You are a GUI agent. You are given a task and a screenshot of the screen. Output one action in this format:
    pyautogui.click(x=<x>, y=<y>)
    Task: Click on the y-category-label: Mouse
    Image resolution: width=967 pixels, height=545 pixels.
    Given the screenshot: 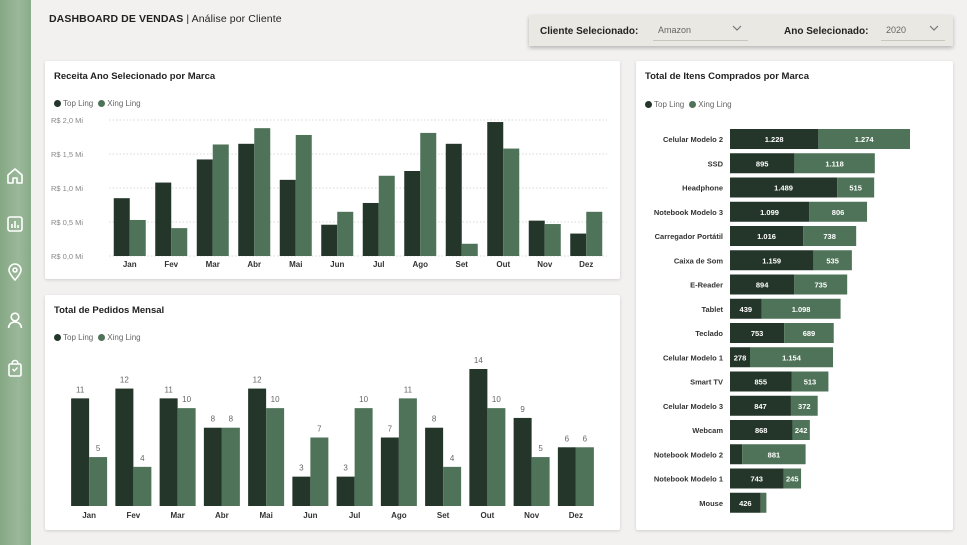 What is the action you would take?
    pyautogui.click(x=711, y=503)
    